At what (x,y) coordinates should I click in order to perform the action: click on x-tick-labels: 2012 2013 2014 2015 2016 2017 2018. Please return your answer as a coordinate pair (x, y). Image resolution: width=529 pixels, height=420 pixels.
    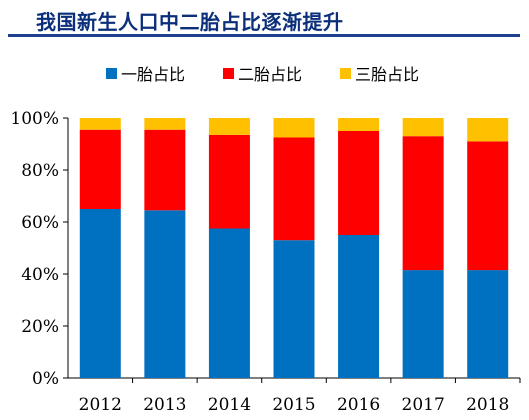
    Looking at the image, I should click on (300, 396).